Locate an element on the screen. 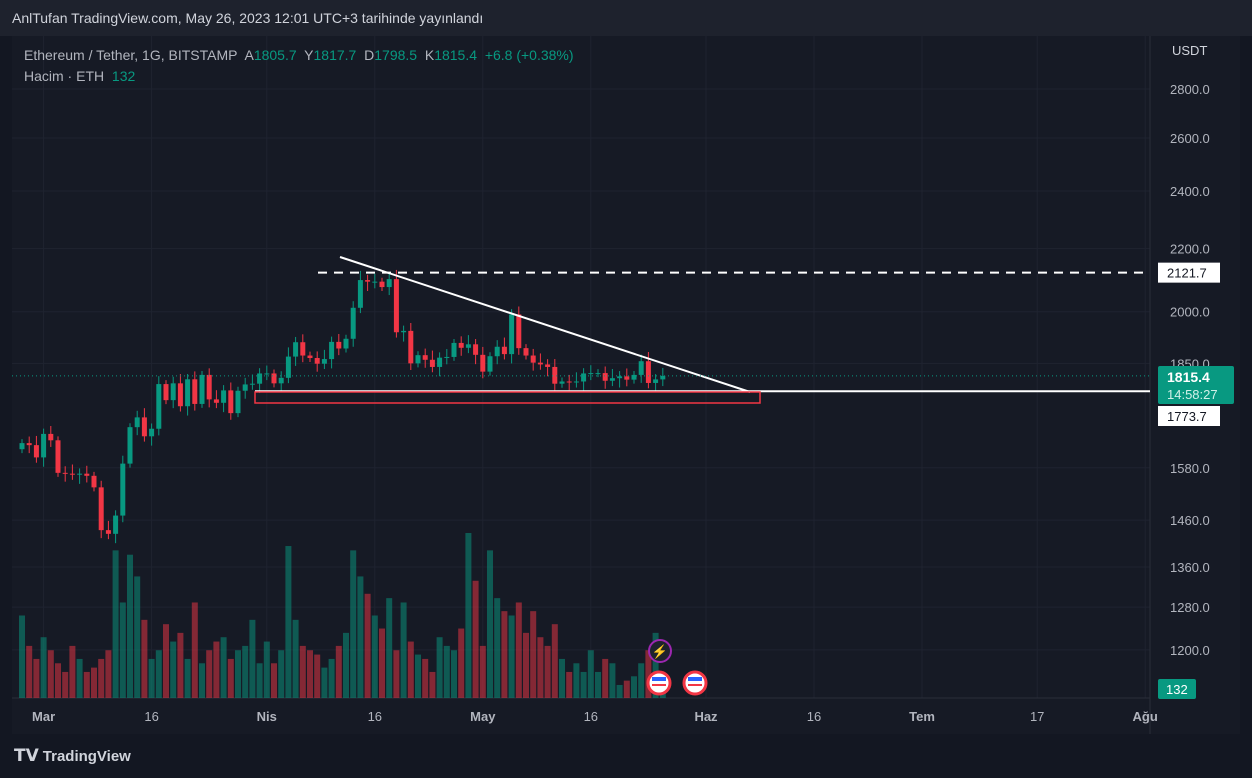 Image resolution: width=1252 pixels, height=778 pixels. y-tick-label: 2600.0 is located at coordinates (1190, 138).